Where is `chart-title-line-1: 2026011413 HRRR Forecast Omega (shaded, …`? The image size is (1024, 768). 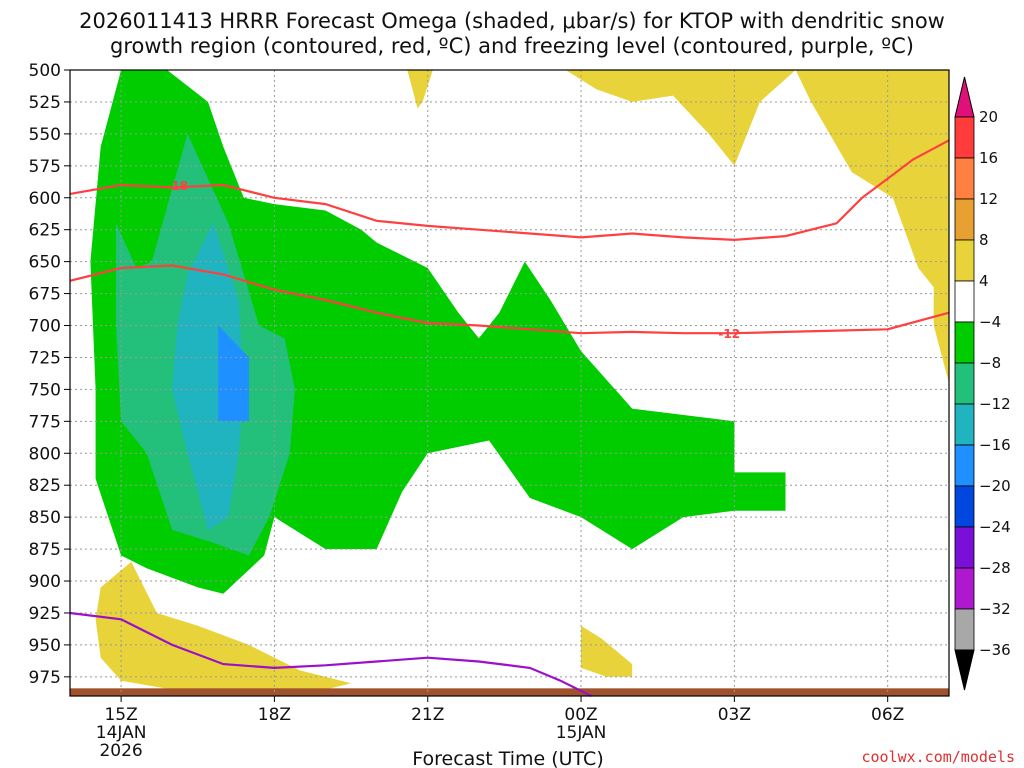 chart-title-line-1: 2026011413 HRRR Forecast Omega (shaded, … is located at coordinates (512, 21).